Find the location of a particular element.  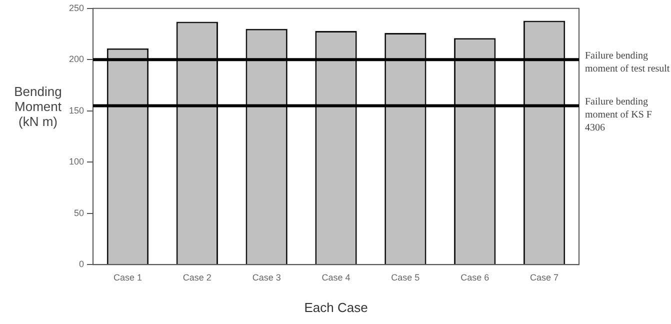

ref-line-label: Failure bending moment of test result is located at coordinates (627, 62).